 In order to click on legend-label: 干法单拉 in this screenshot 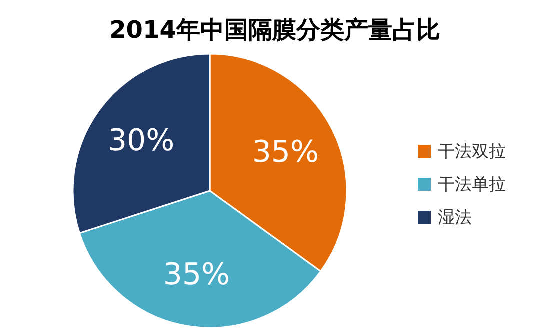, I will do `click(472, 185)`.